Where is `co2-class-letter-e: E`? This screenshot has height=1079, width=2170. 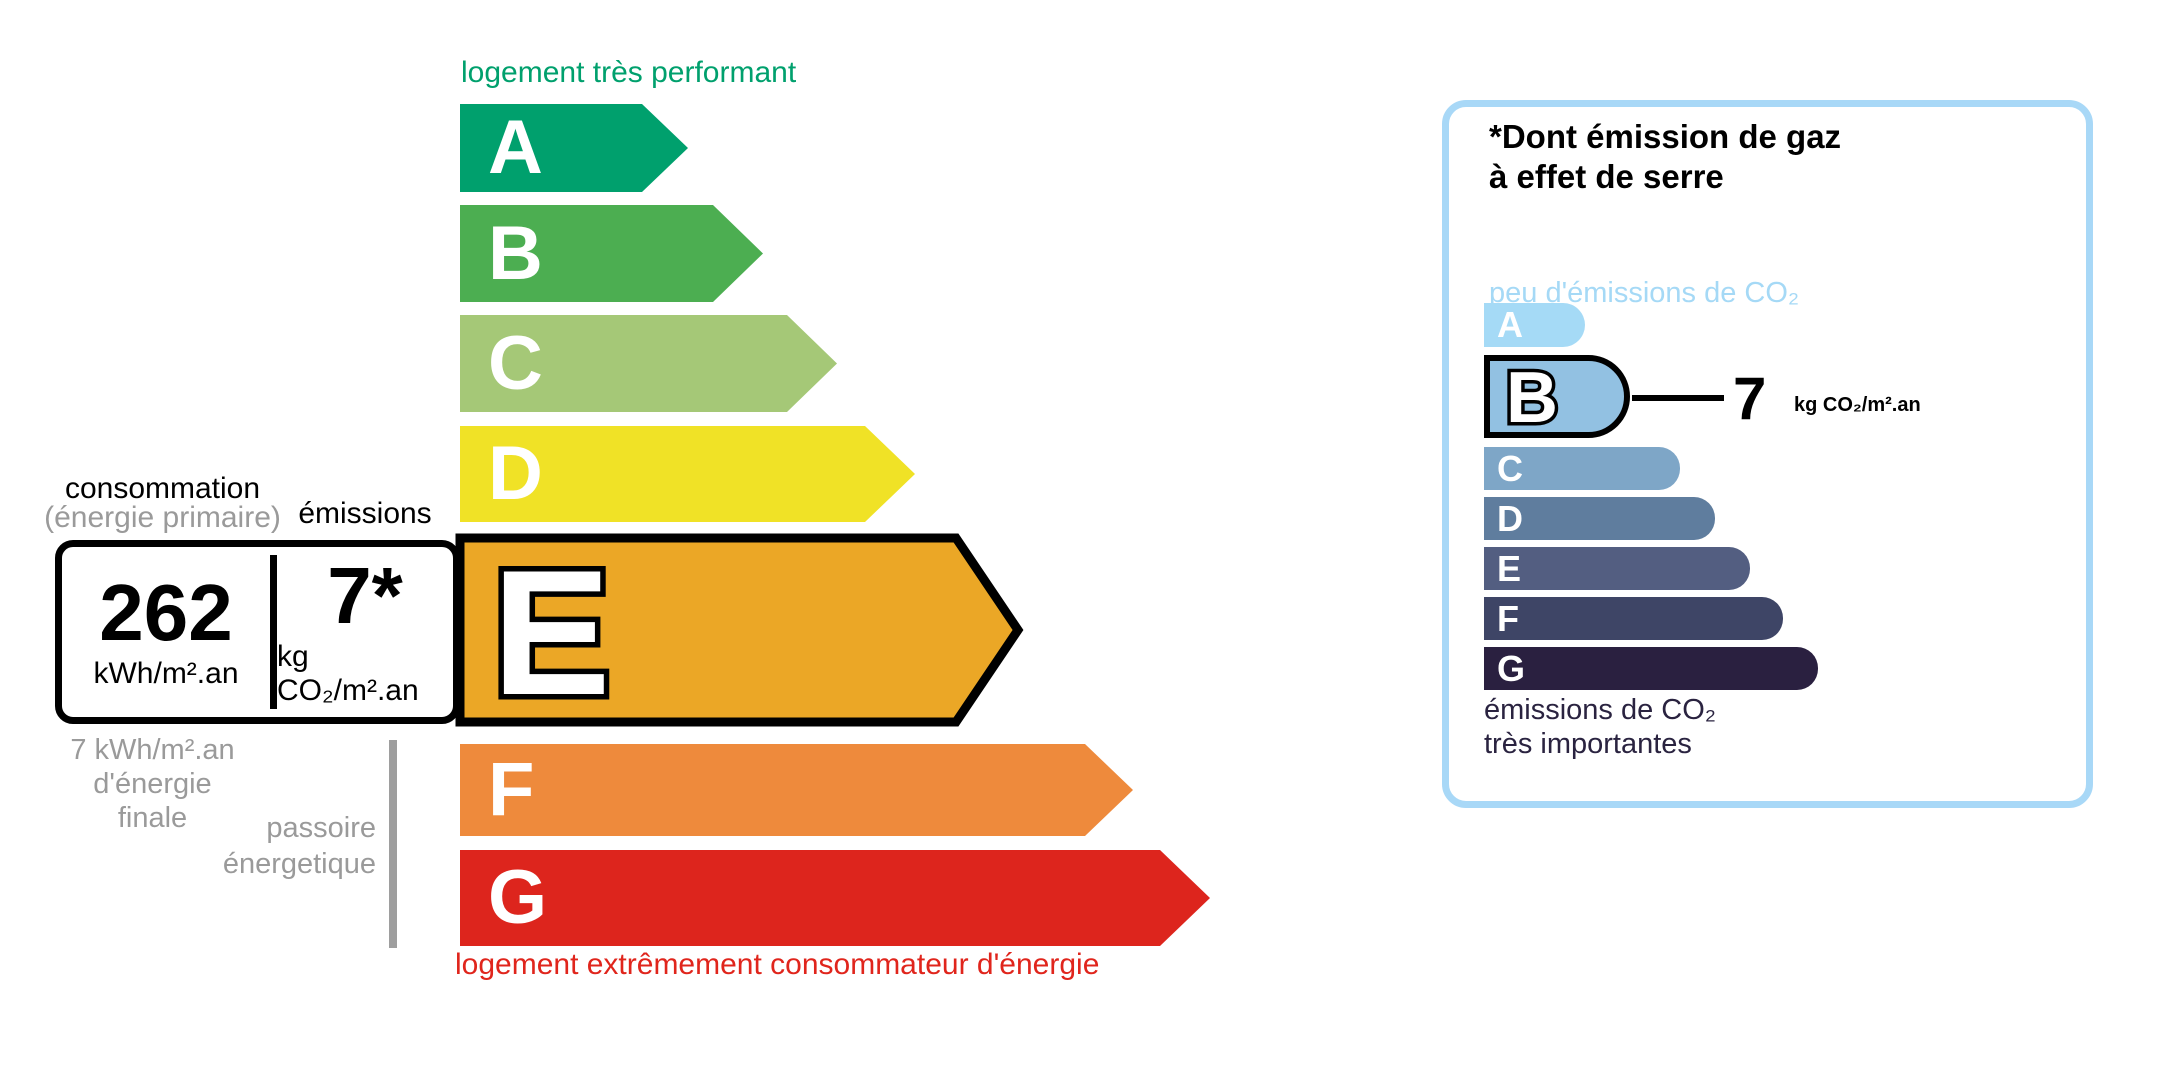
co2-class-letter-e: E is located at coordinates (1509, 568).